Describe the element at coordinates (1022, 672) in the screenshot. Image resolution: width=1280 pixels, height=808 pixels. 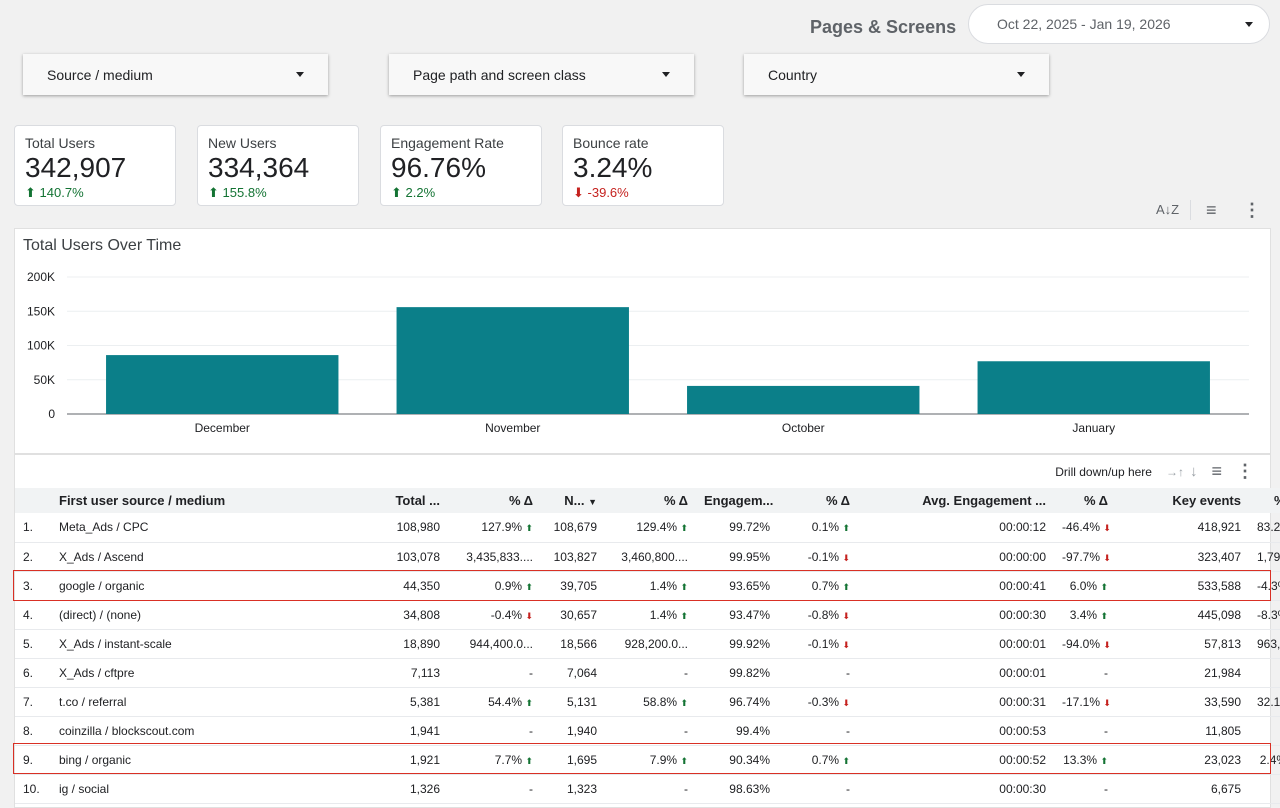
I see `metric-cell: 00:00:01` at that location.